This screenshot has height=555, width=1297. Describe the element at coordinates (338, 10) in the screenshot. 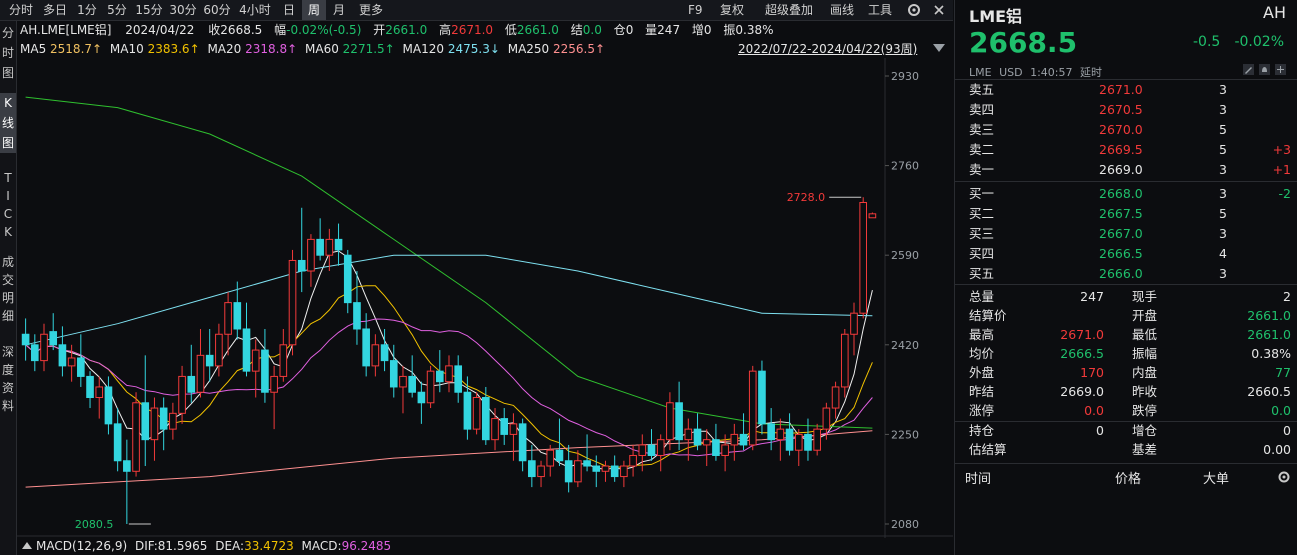

I see `period-tab-10: 月` at that location.